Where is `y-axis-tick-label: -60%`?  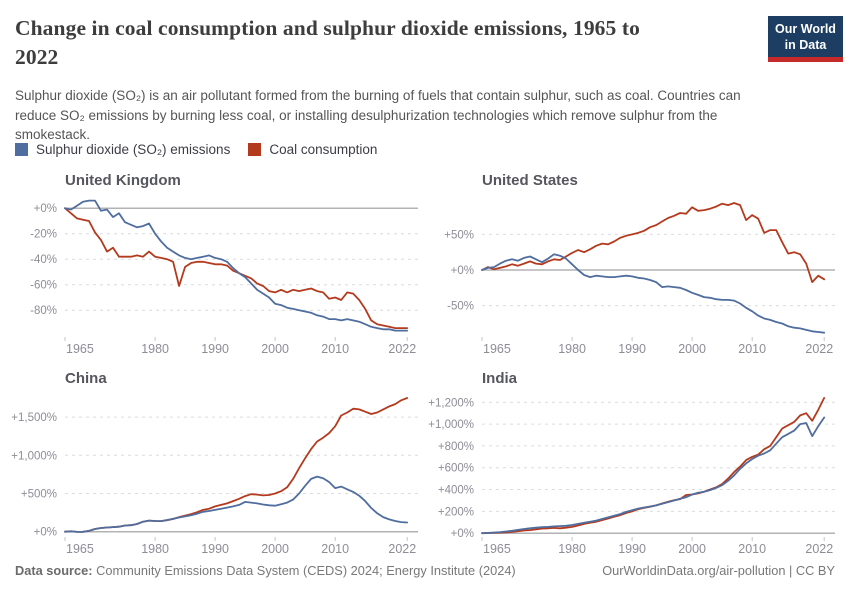
y-axis-tick-label: -60% is located at coordinates (43, 286).